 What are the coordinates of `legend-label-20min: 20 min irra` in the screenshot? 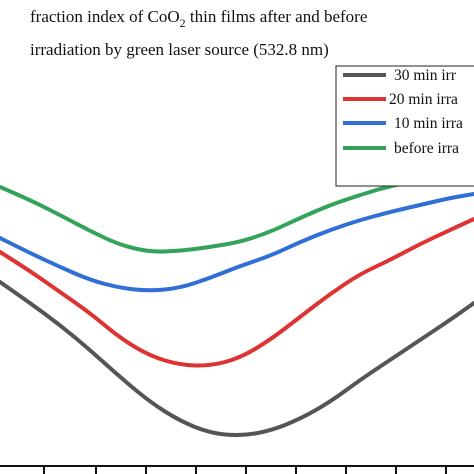 It's located at (423, 99).